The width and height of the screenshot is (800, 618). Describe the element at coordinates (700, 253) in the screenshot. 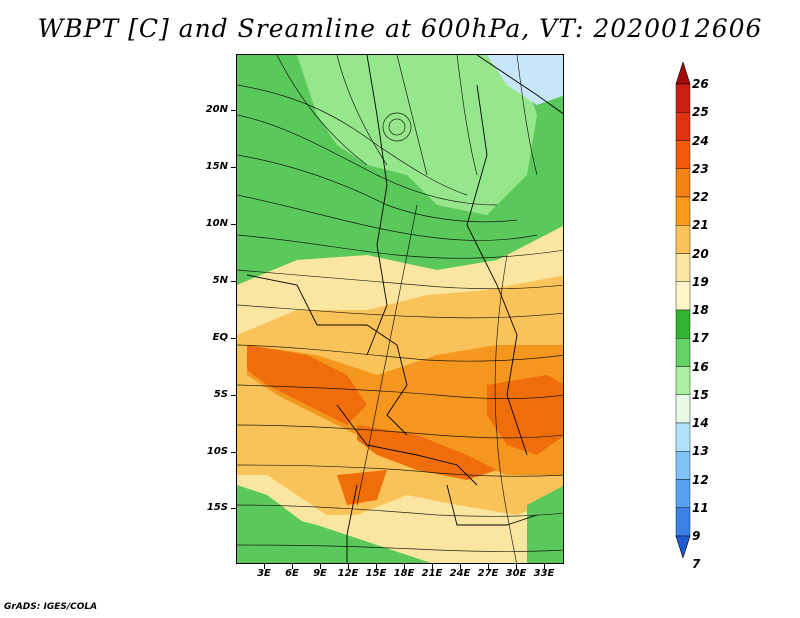

I see `colorbar-label: 20` at that location.